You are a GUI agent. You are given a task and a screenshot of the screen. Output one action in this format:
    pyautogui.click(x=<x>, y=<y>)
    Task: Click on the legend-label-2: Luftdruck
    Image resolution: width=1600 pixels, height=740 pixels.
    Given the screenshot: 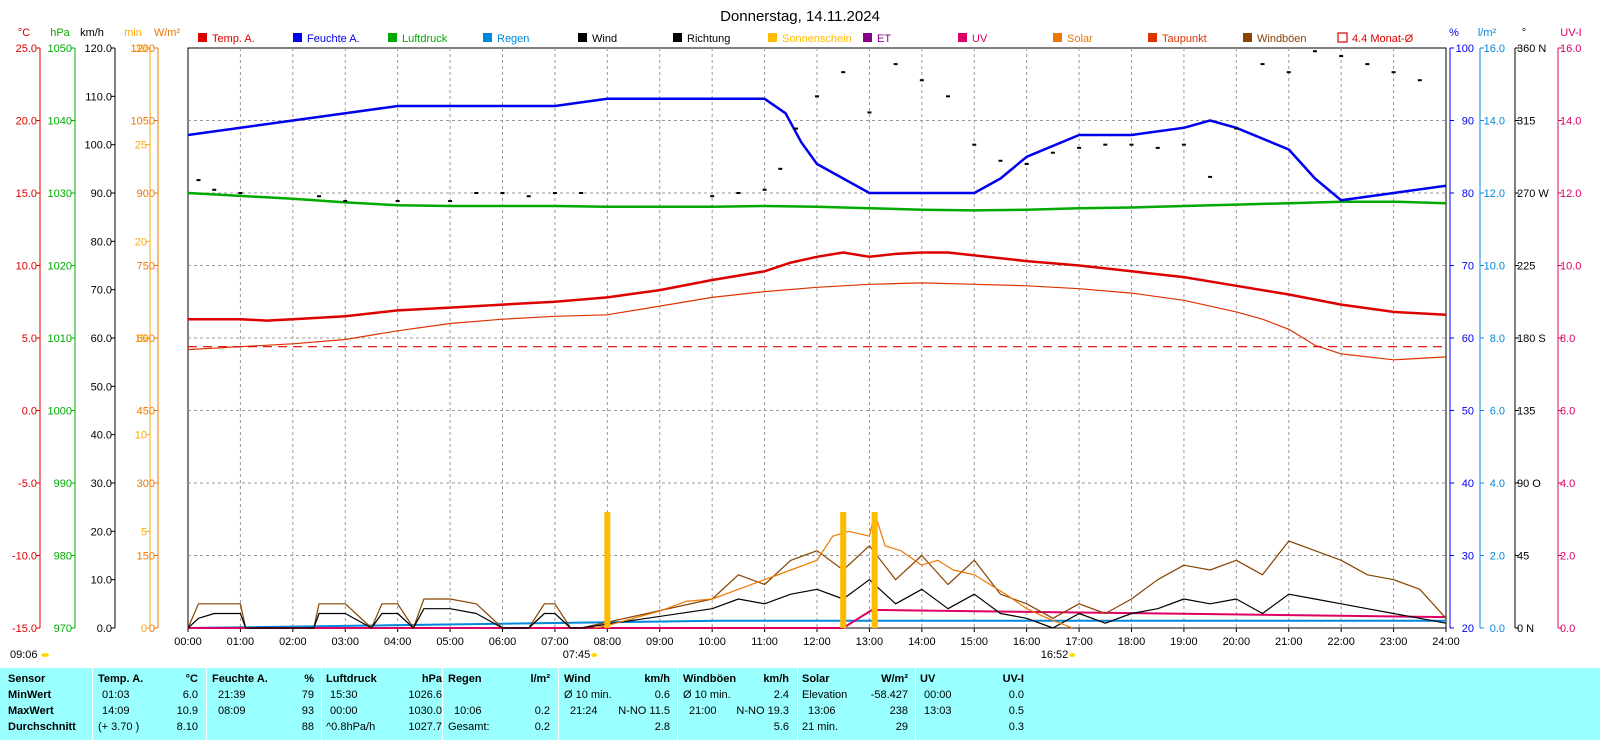 What is the action you would take?
    pyautogui.click(x=425, y=39)
    